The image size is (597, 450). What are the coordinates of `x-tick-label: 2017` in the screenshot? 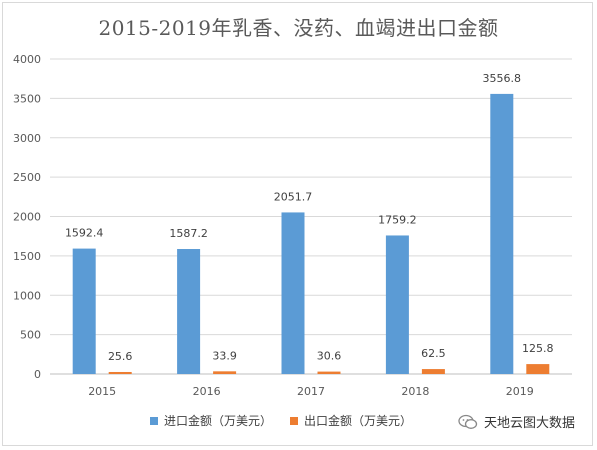 It's located at (311, 391).